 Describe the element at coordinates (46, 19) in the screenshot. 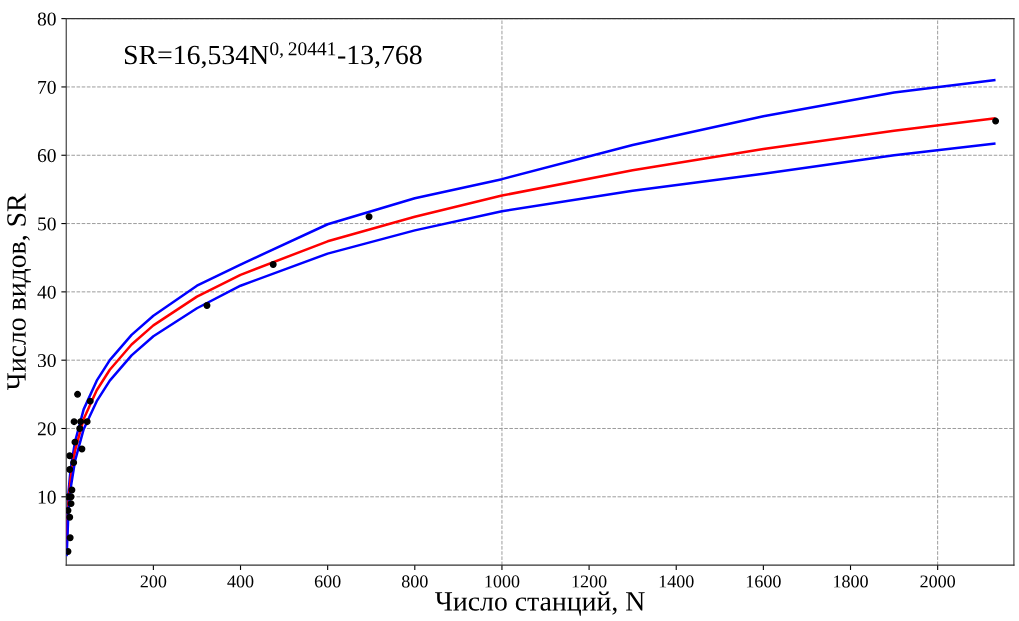

I see `y-tick-label: 80` at that location.